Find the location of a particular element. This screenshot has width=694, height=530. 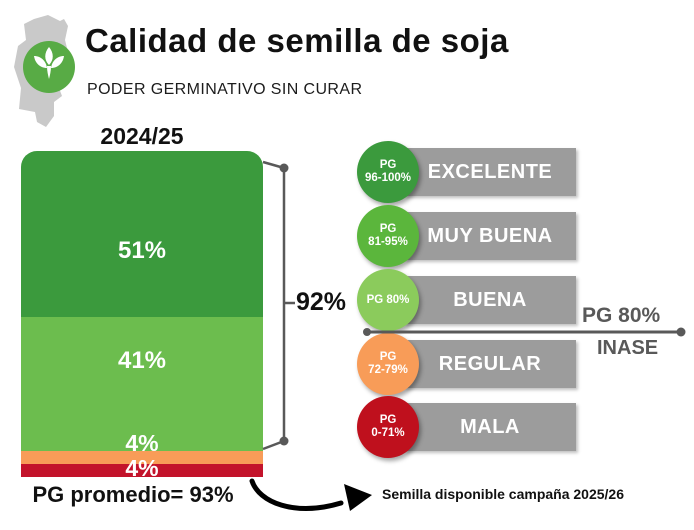

threshold-pg80-label: PG 80% is located at coordinates (621, 315).